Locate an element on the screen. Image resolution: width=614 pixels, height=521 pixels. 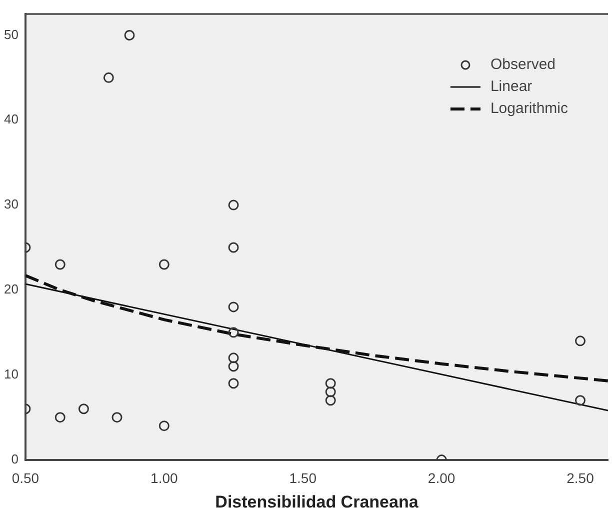
y-tick-label: 10 is located at coordinates (11, 374).